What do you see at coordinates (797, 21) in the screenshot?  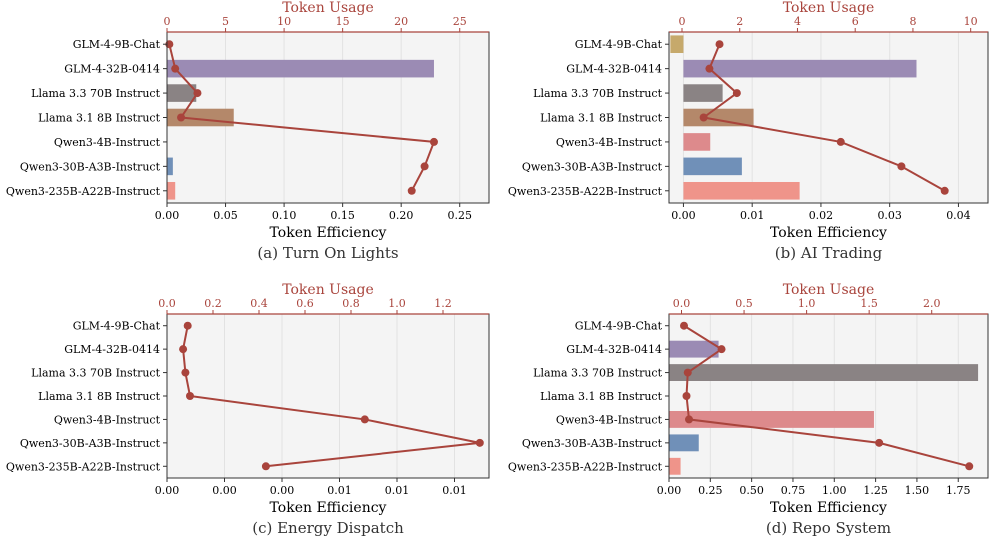 I see `top-x-tick-label: 4` at bounding box center [797, 21].